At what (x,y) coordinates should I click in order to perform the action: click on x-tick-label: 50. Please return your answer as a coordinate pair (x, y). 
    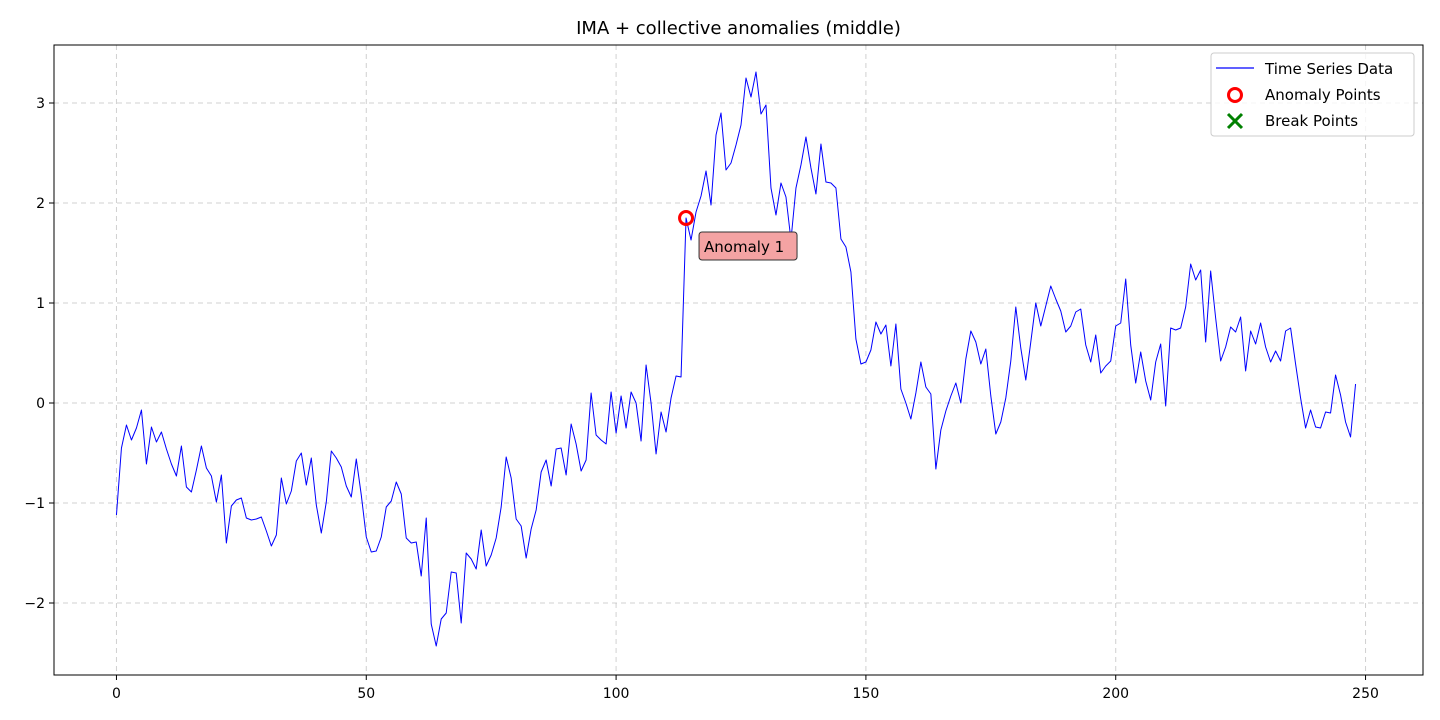
    Looking at the image, I should click on (366, 694).